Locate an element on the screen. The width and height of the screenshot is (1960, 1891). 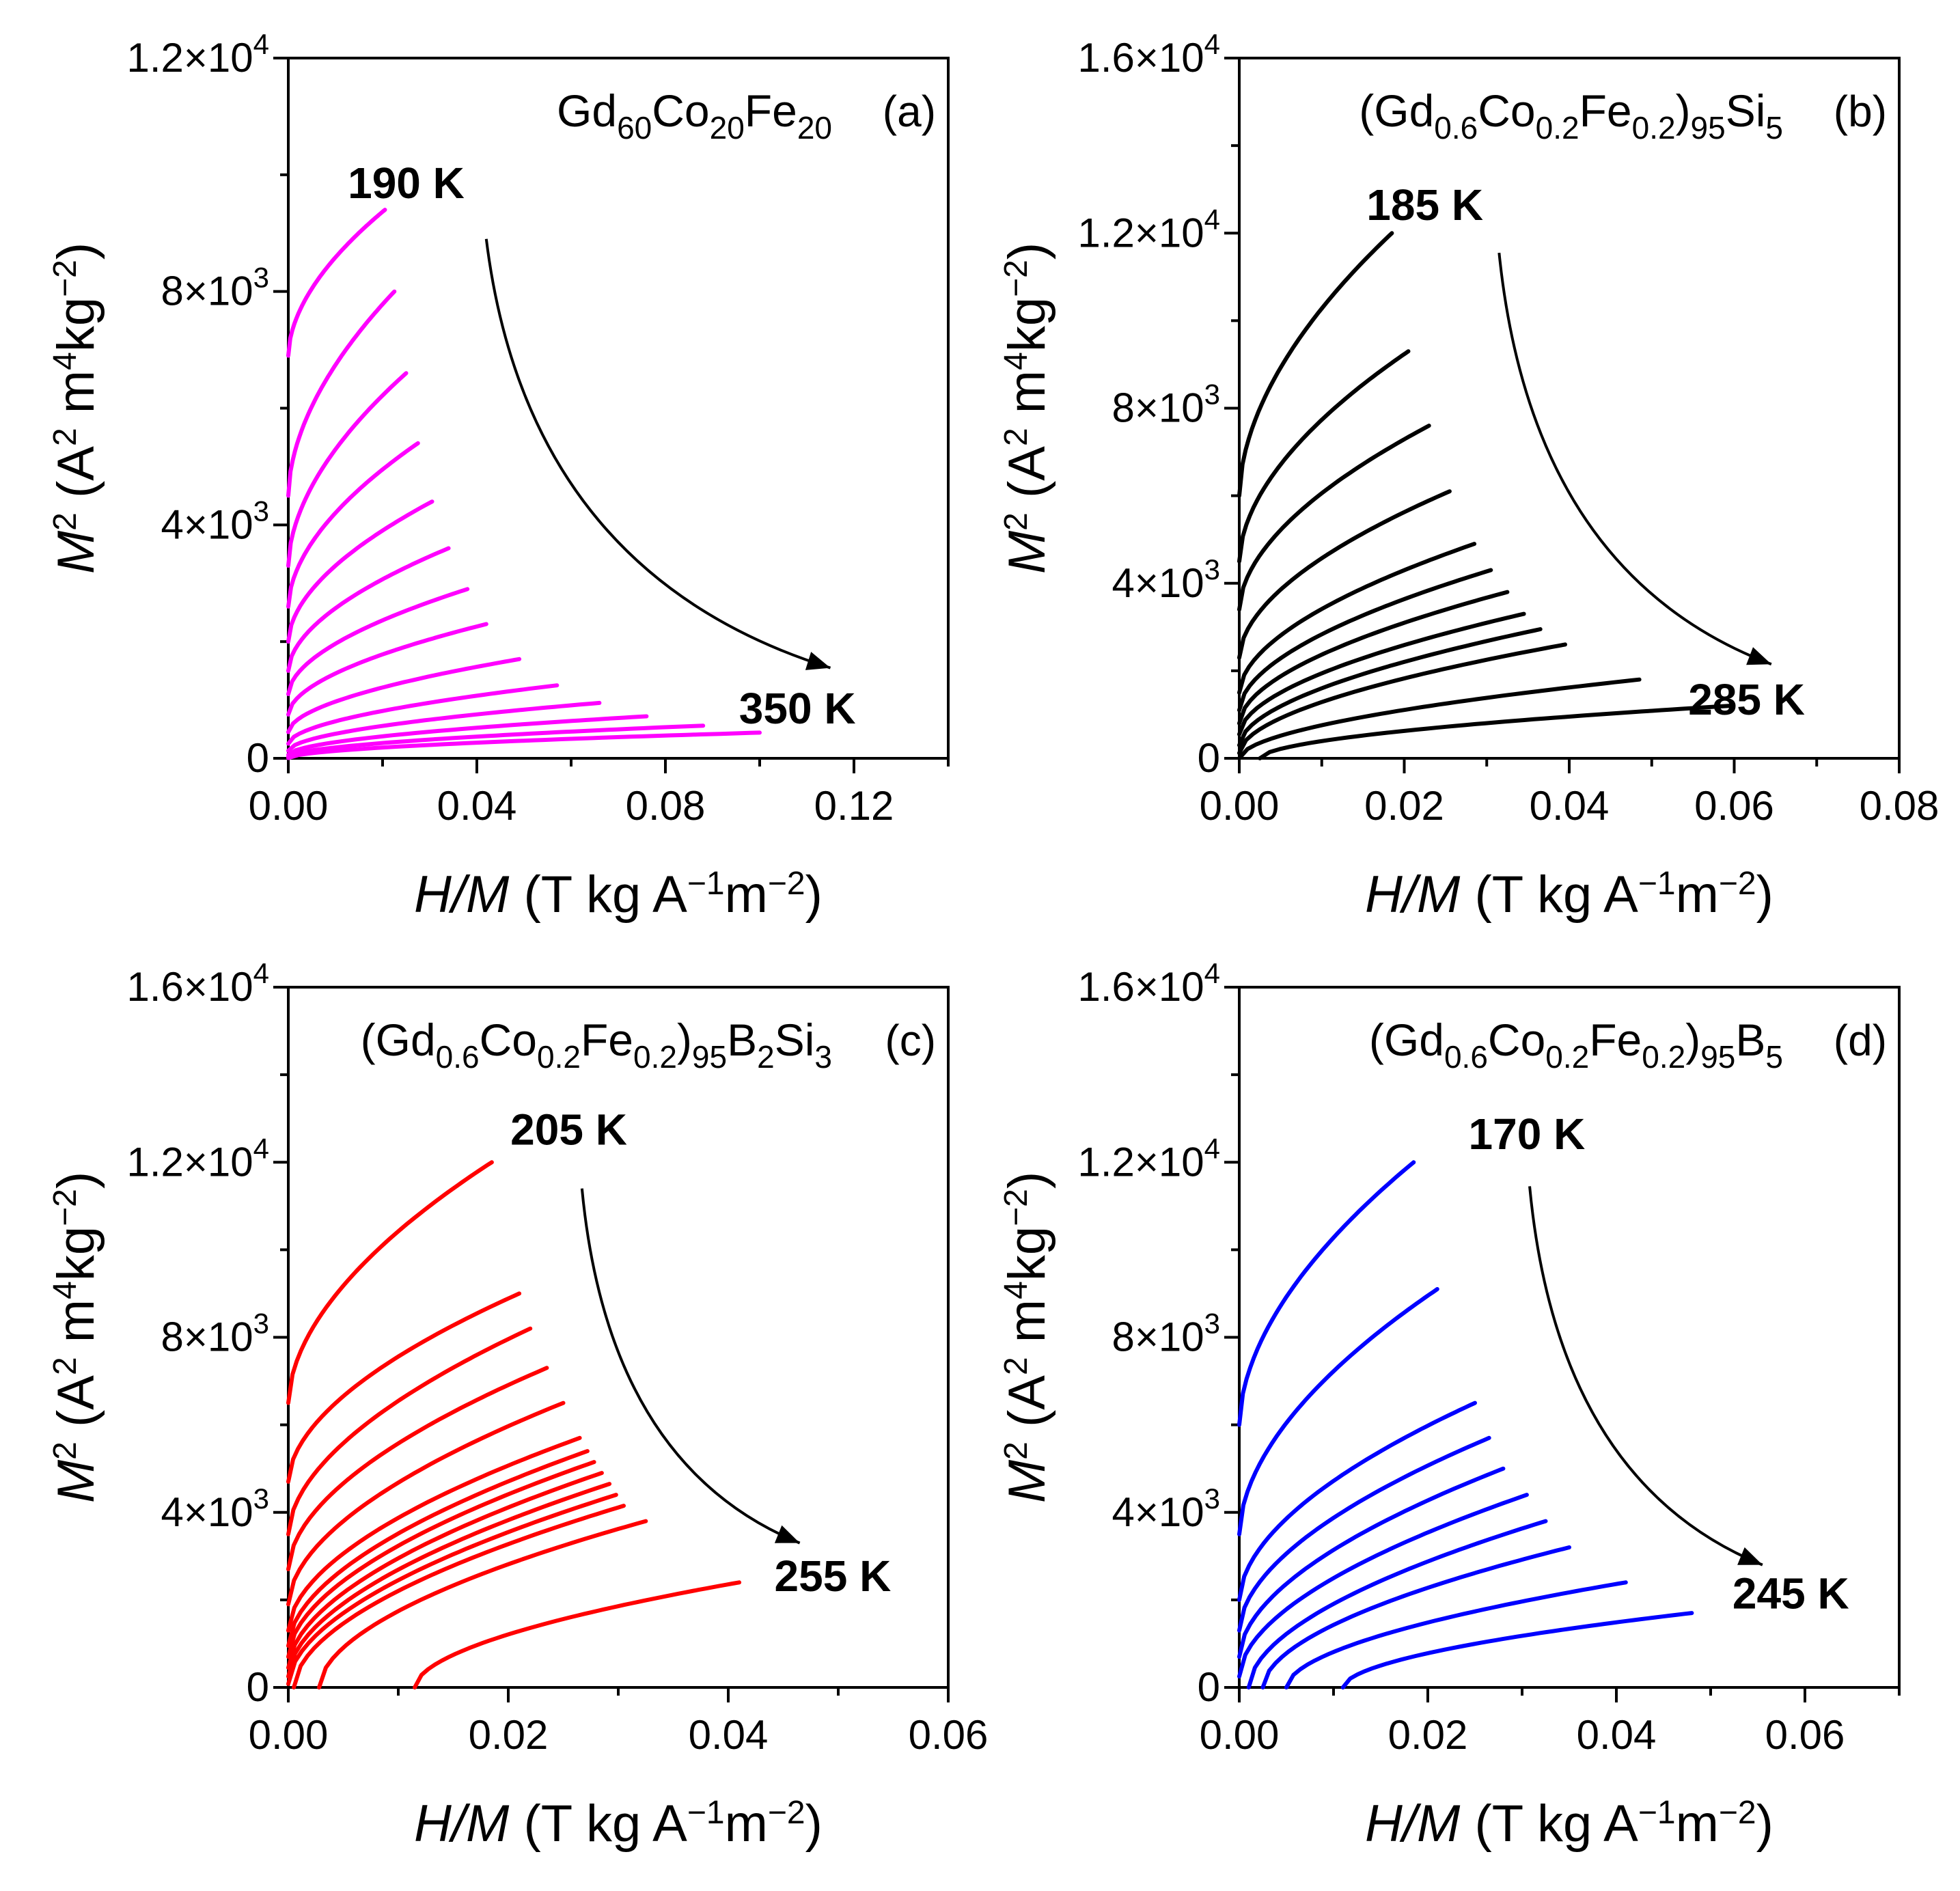
sample-subscript: 95 is located at coordinates (709, 1057).